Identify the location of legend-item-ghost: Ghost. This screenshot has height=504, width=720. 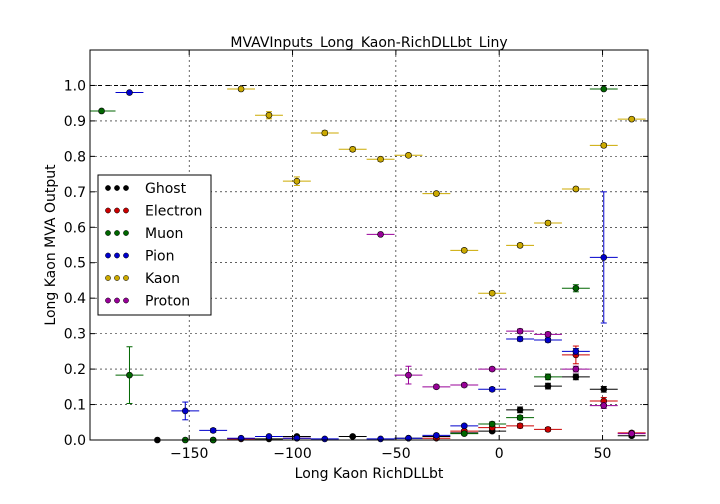
(146, 189).